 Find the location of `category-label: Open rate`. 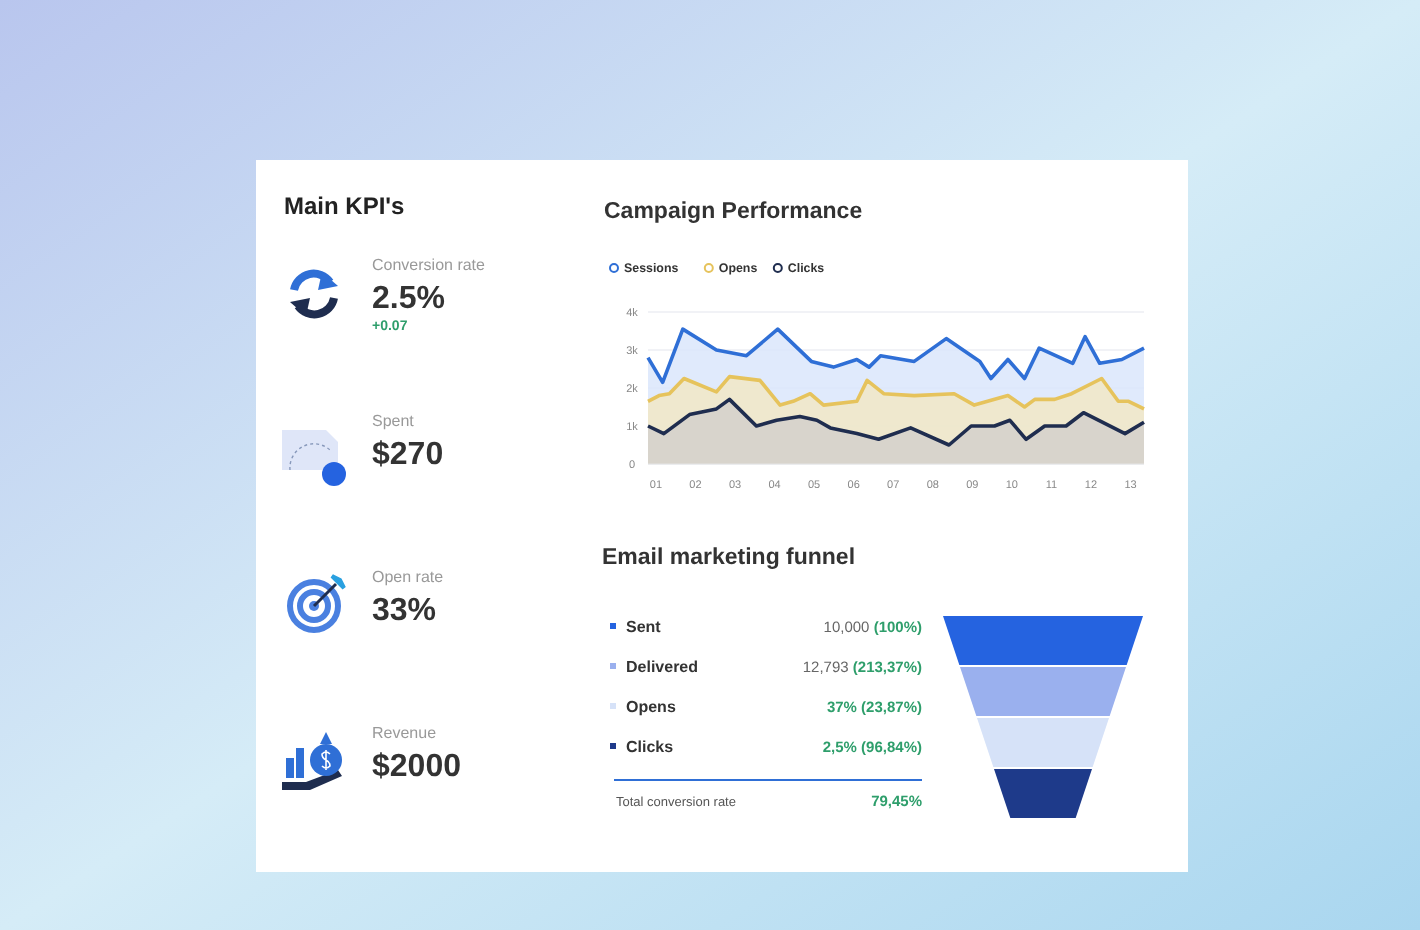

category-label: Open rate is located at coordinates (408, 577).